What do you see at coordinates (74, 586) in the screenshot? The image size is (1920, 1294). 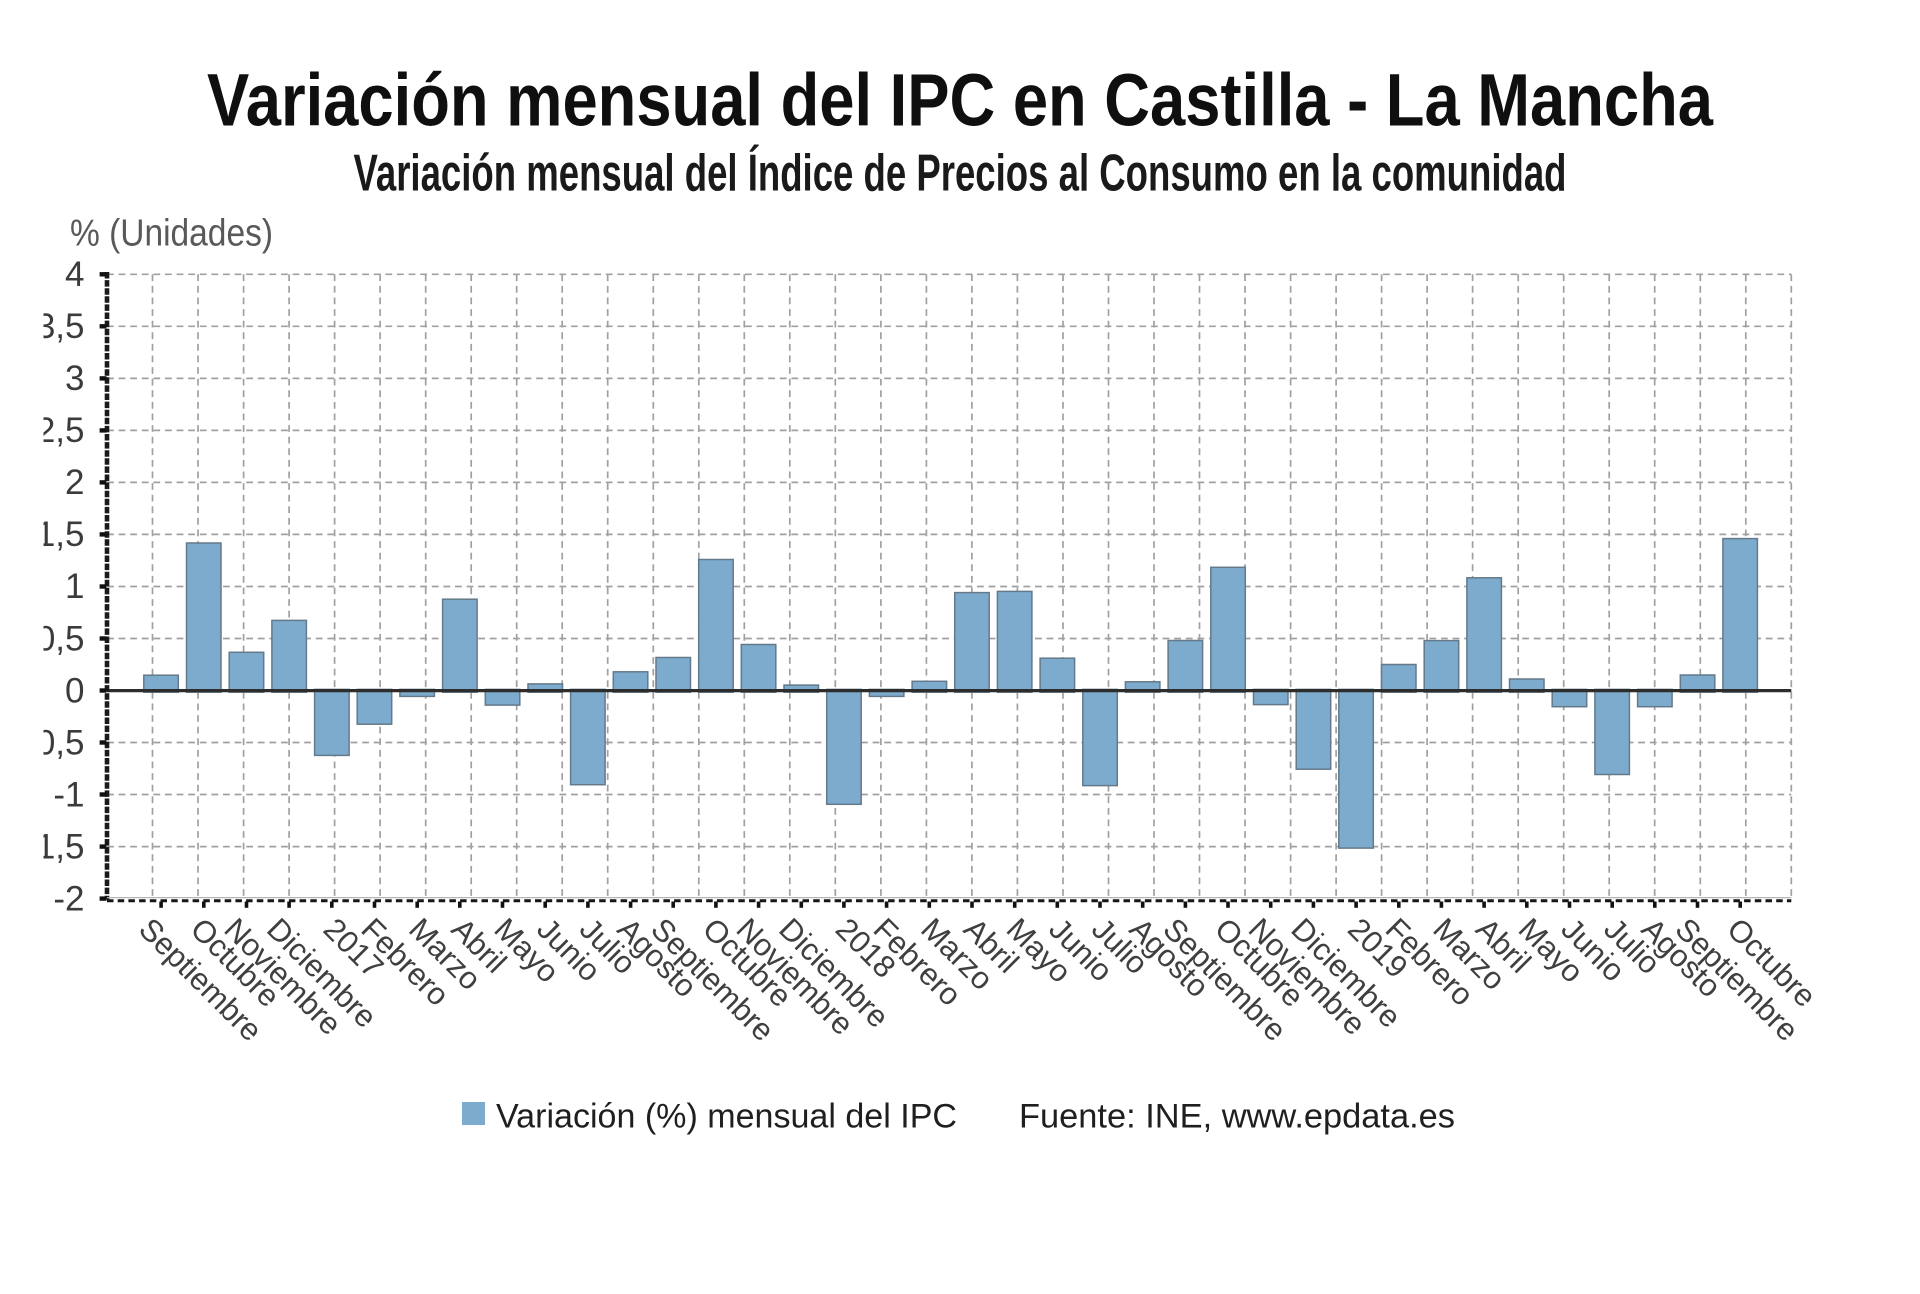 I see `svg-text: 1` at bounding box center [74, 586].